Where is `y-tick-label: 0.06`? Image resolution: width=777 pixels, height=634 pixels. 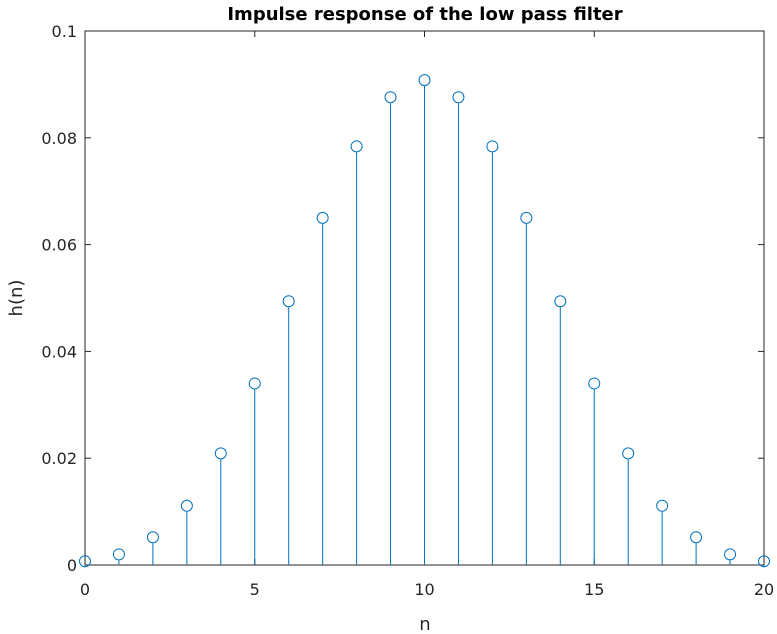 y-tick-label: 0.06 is located at coordinates (59, 245).